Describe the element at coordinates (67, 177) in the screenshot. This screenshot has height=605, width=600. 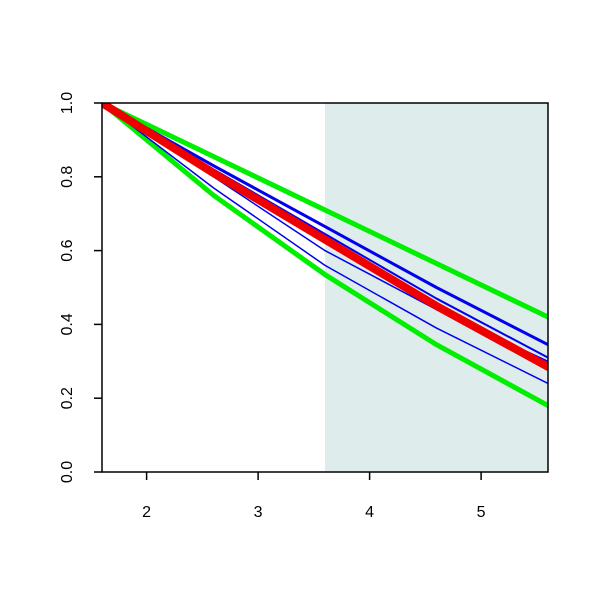
I see `y-tick-label: 0.8` at that location.